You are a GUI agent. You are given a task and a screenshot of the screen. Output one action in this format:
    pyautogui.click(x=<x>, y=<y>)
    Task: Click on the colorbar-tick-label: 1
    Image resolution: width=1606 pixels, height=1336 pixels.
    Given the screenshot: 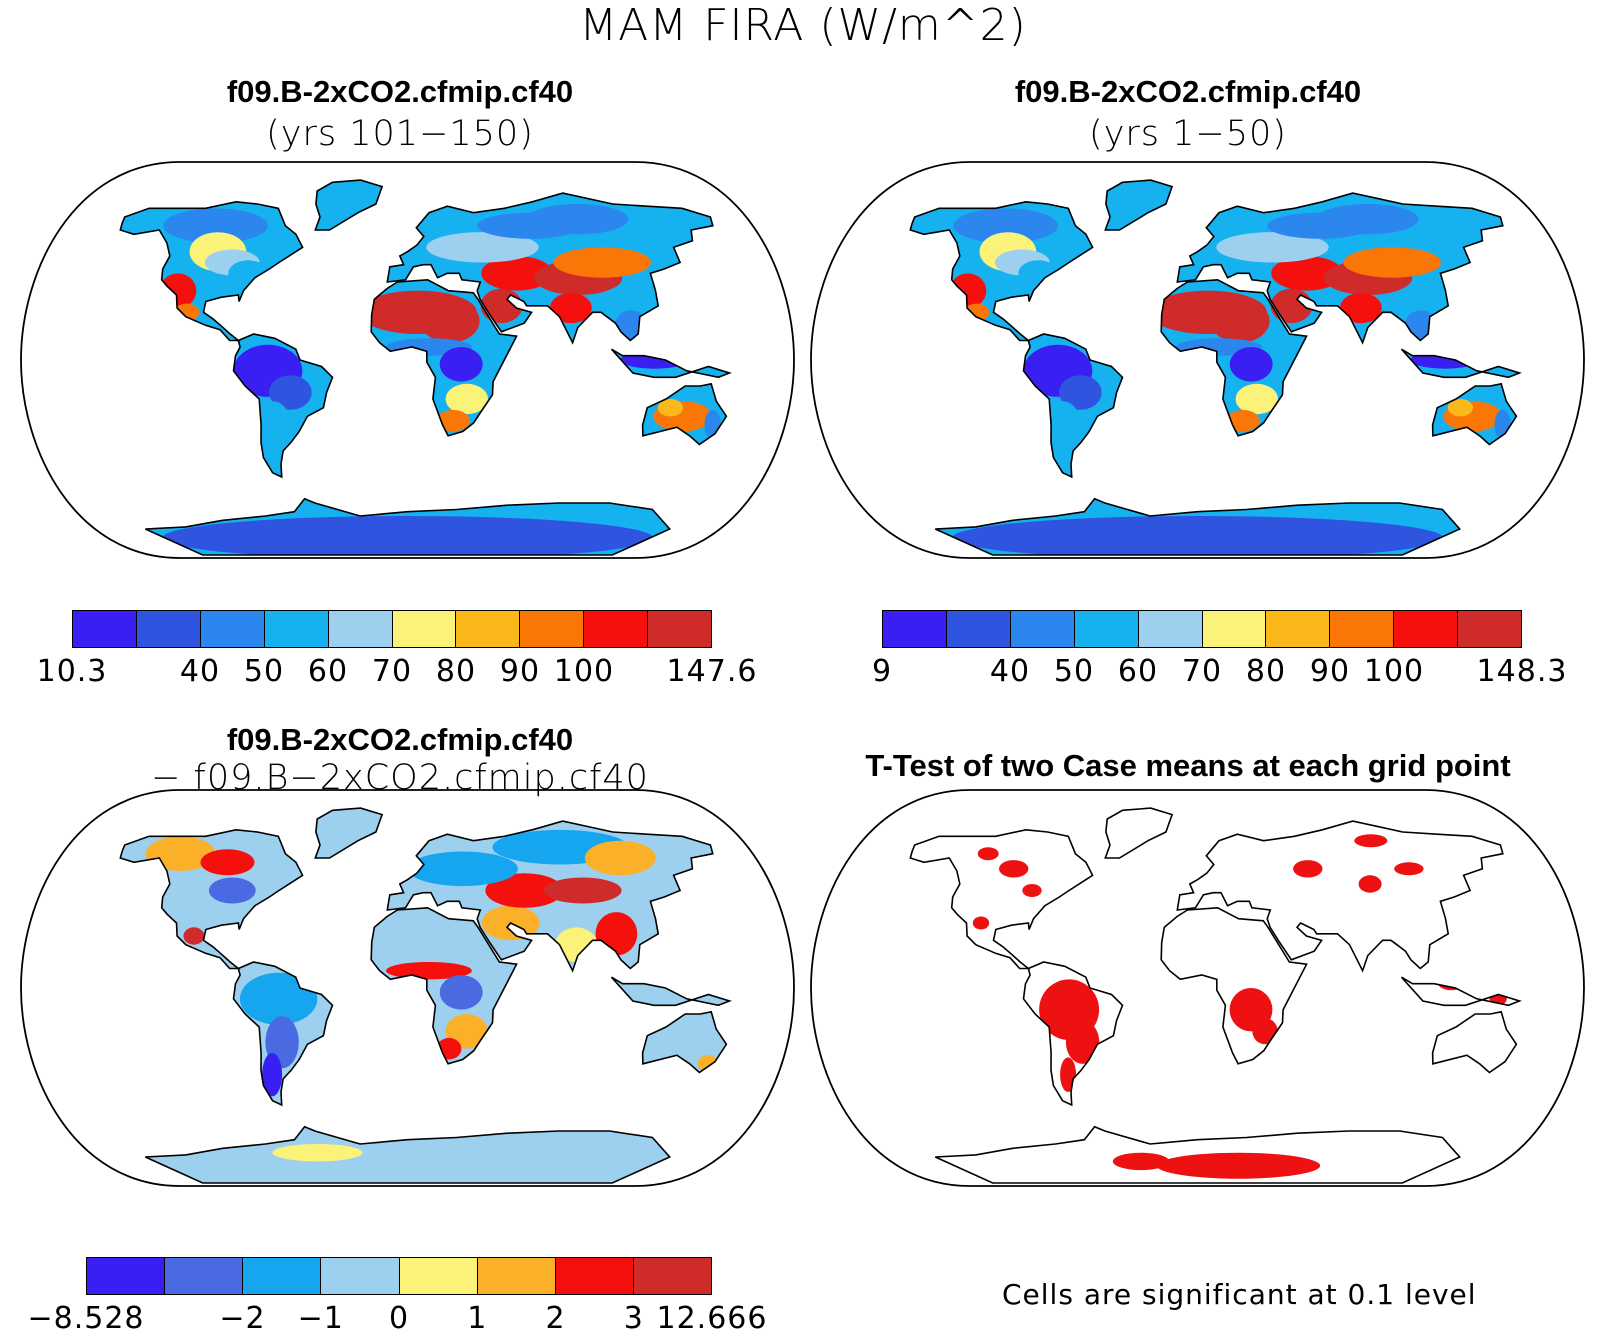 What is the action you would take?
    pyautogui.click(x=477, y=1318)
    